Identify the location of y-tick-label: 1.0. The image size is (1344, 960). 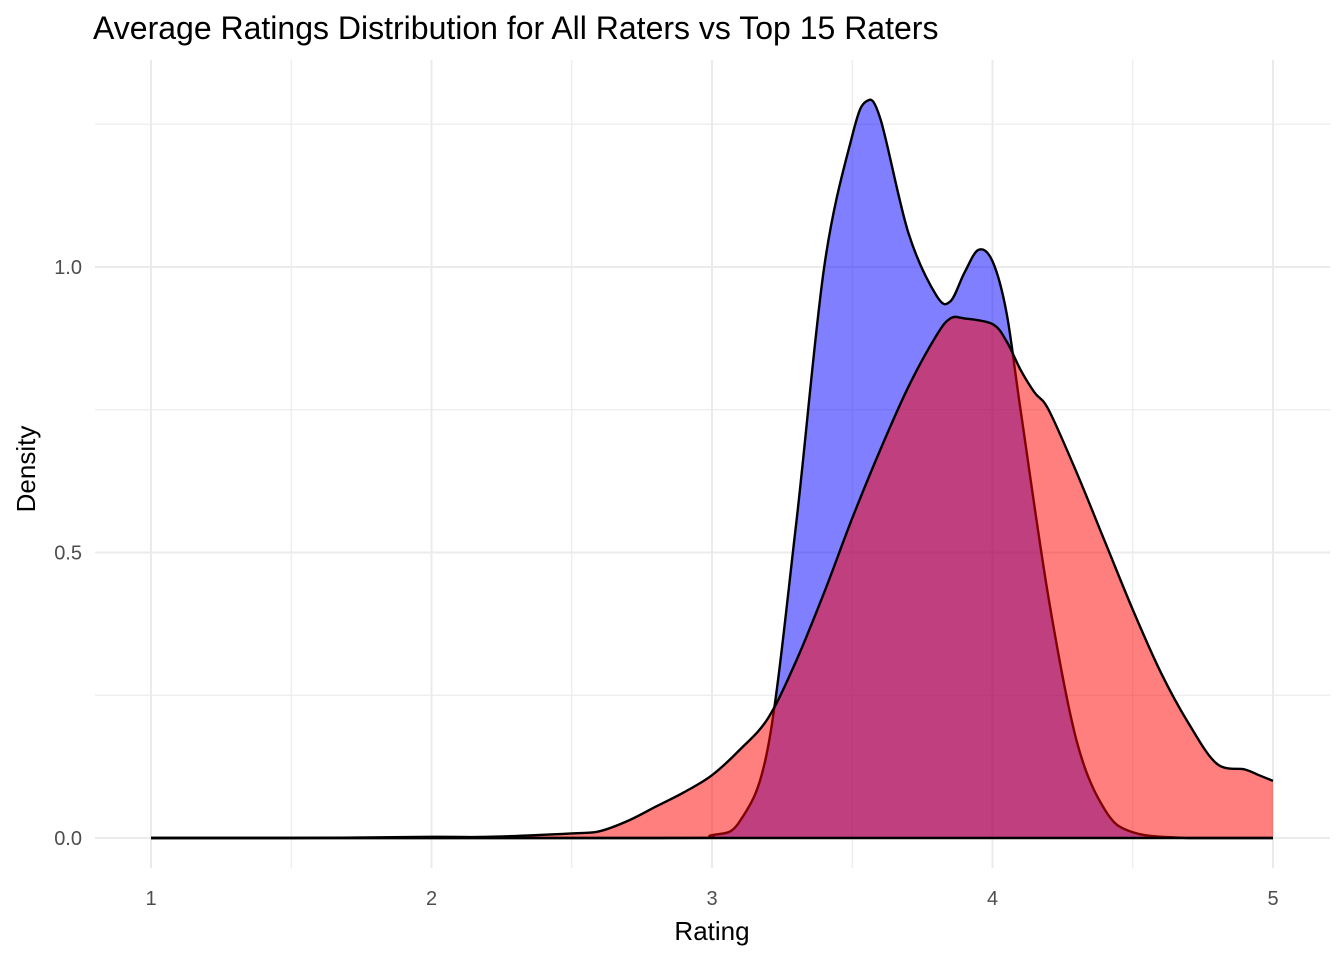
(68, 268).